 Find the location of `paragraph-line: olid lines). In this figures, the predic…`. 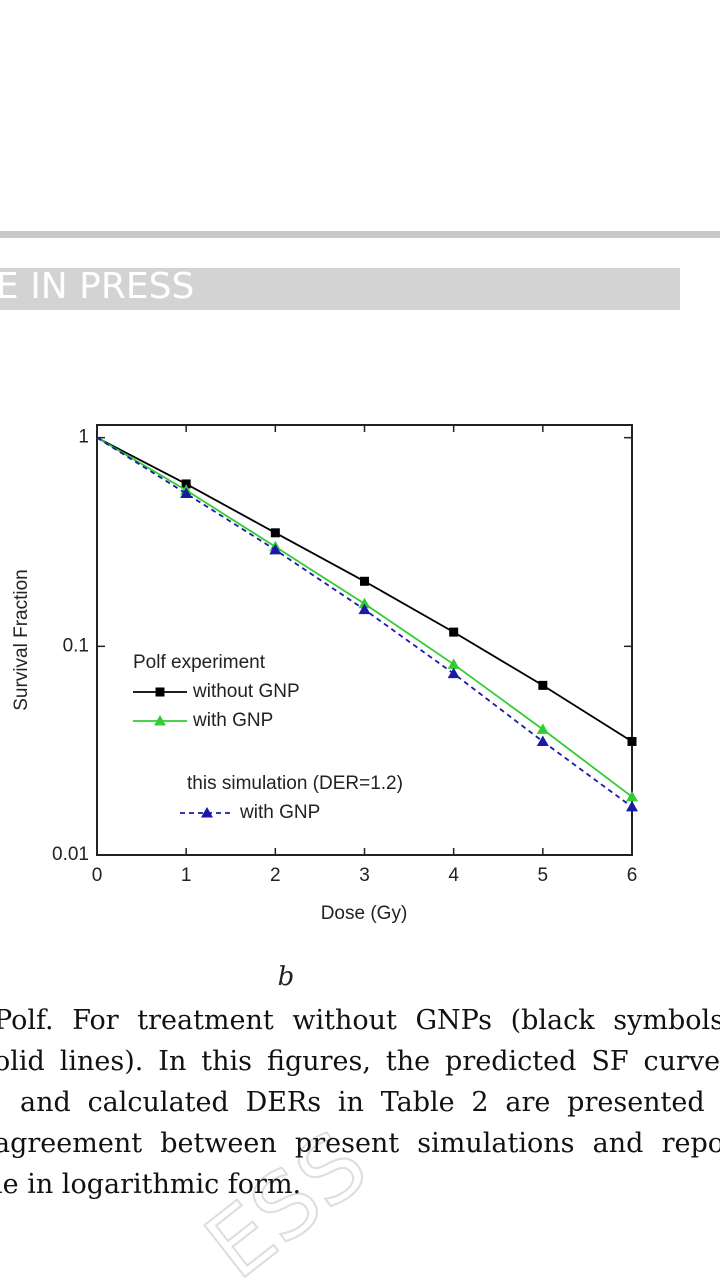

paragraph-line: olid lines). In this figures, the predic… is located at coordinates (360, 1061).